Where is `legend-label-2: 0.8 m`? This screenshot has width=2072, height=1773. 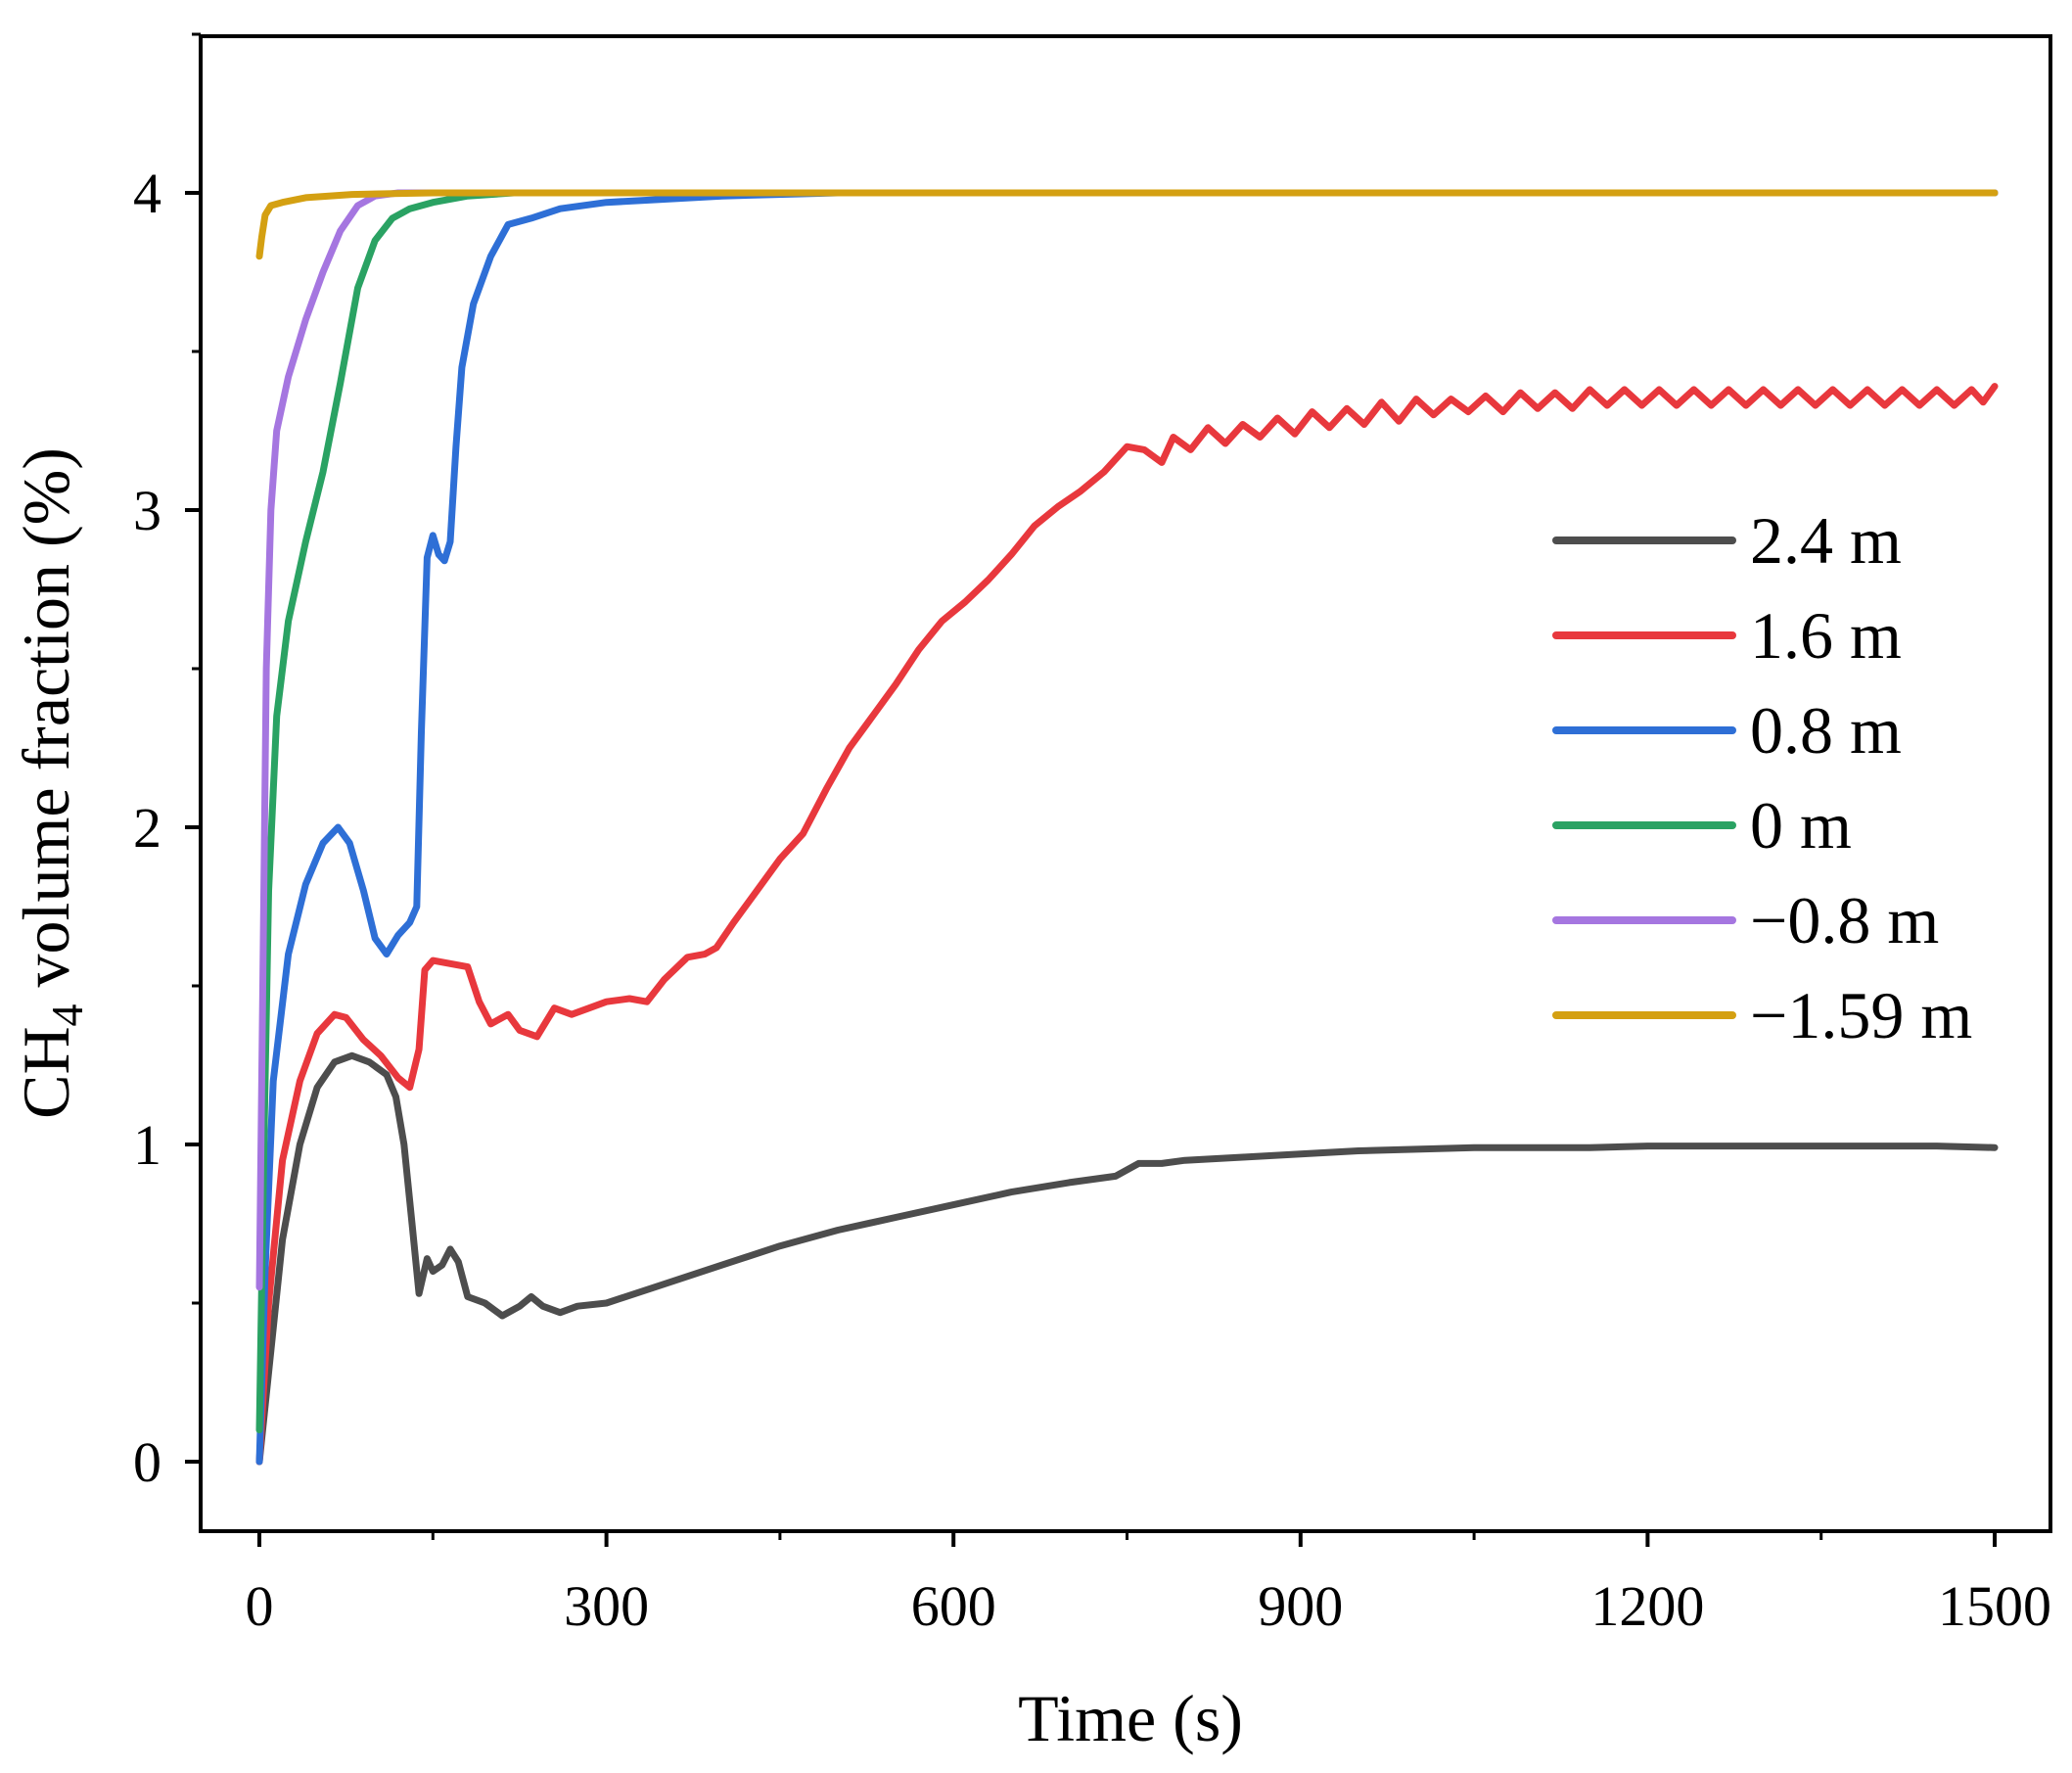
legend-label-2: 0.8 m is located at coordinates (1826, 730).